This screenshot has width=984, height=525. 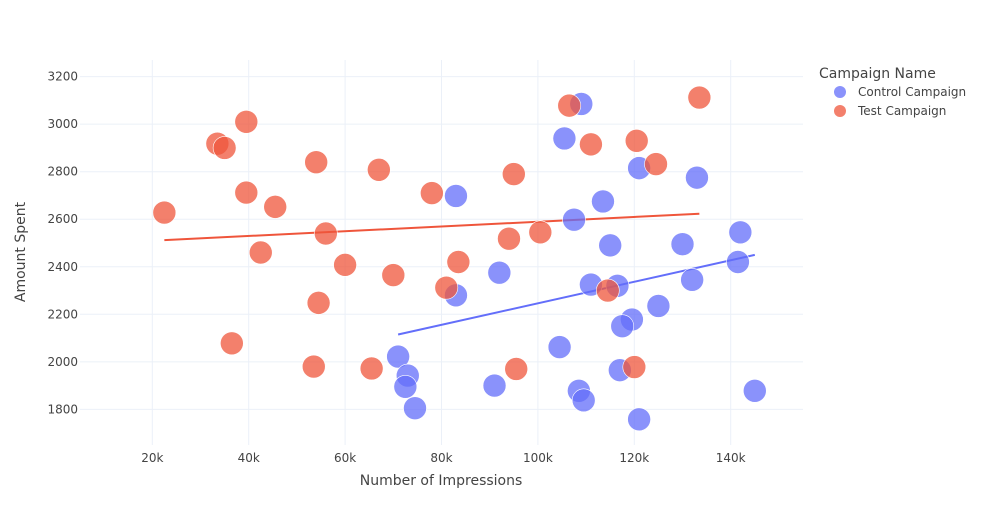 I want to click on y-axis-title: Amount Spent, so click(x=21, y=251).